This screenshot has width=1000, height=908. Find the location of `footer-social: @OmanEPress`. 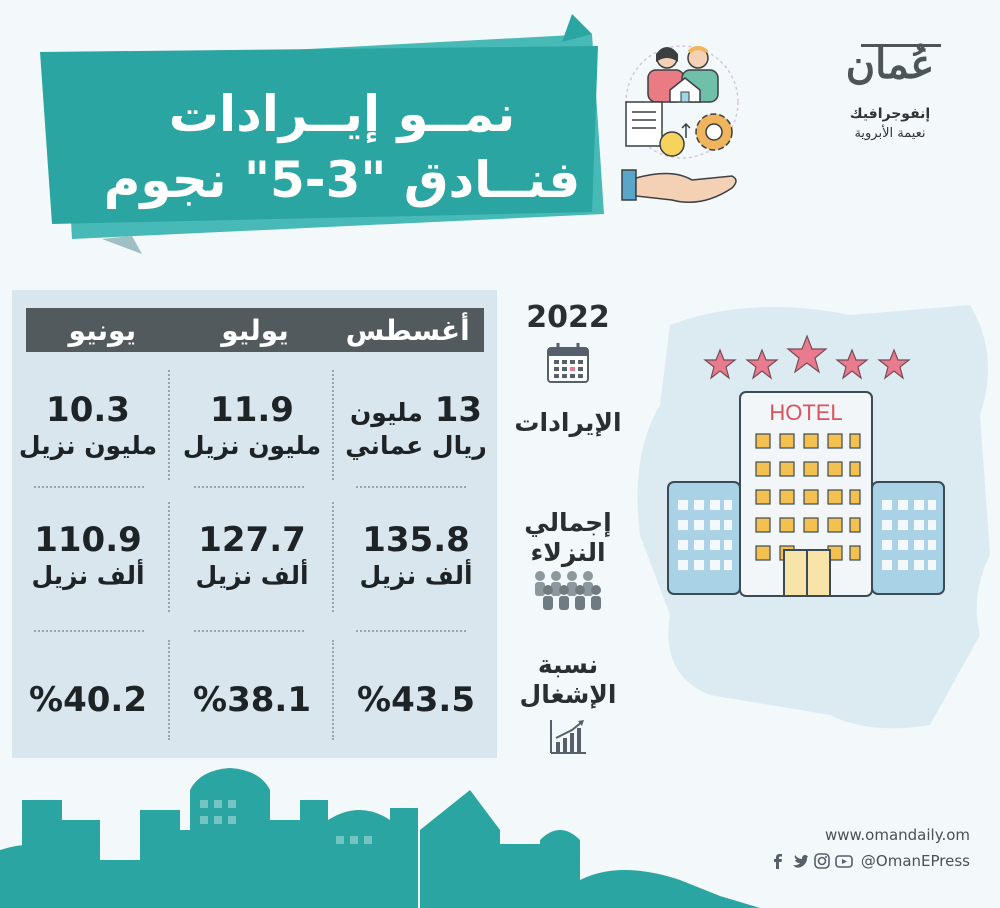

footer-social: @OmanEPress is located at coordinates (862, 861).